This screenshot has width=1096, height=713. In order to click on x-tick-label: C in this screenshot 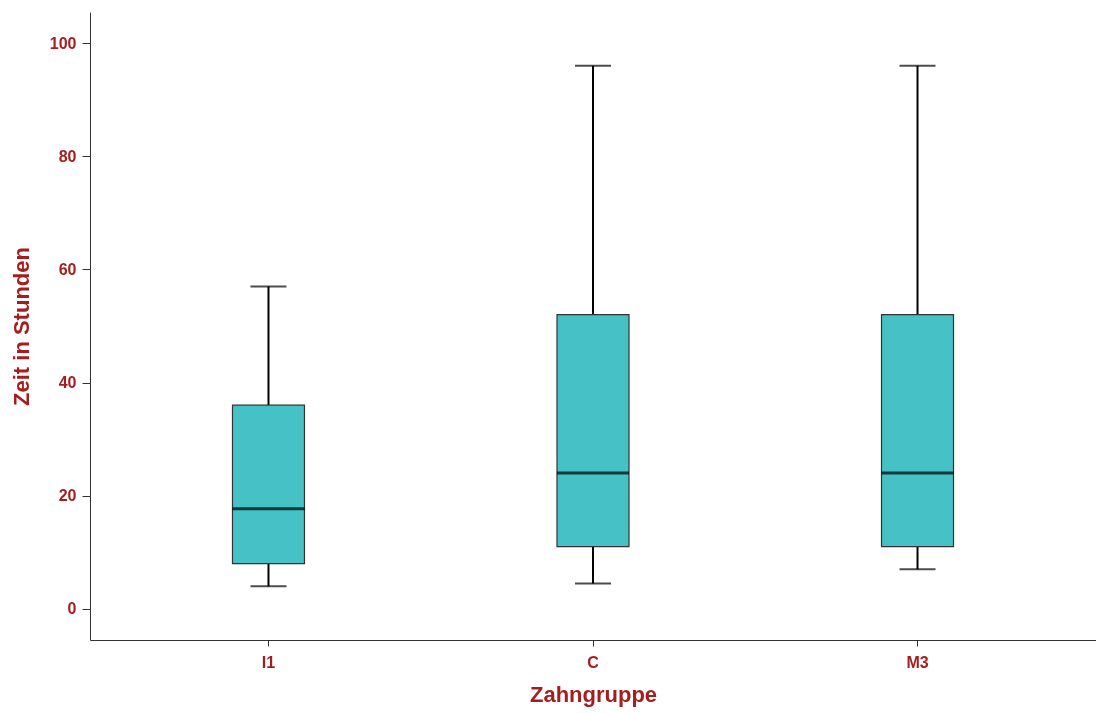, I will do `click(593, 662)`.